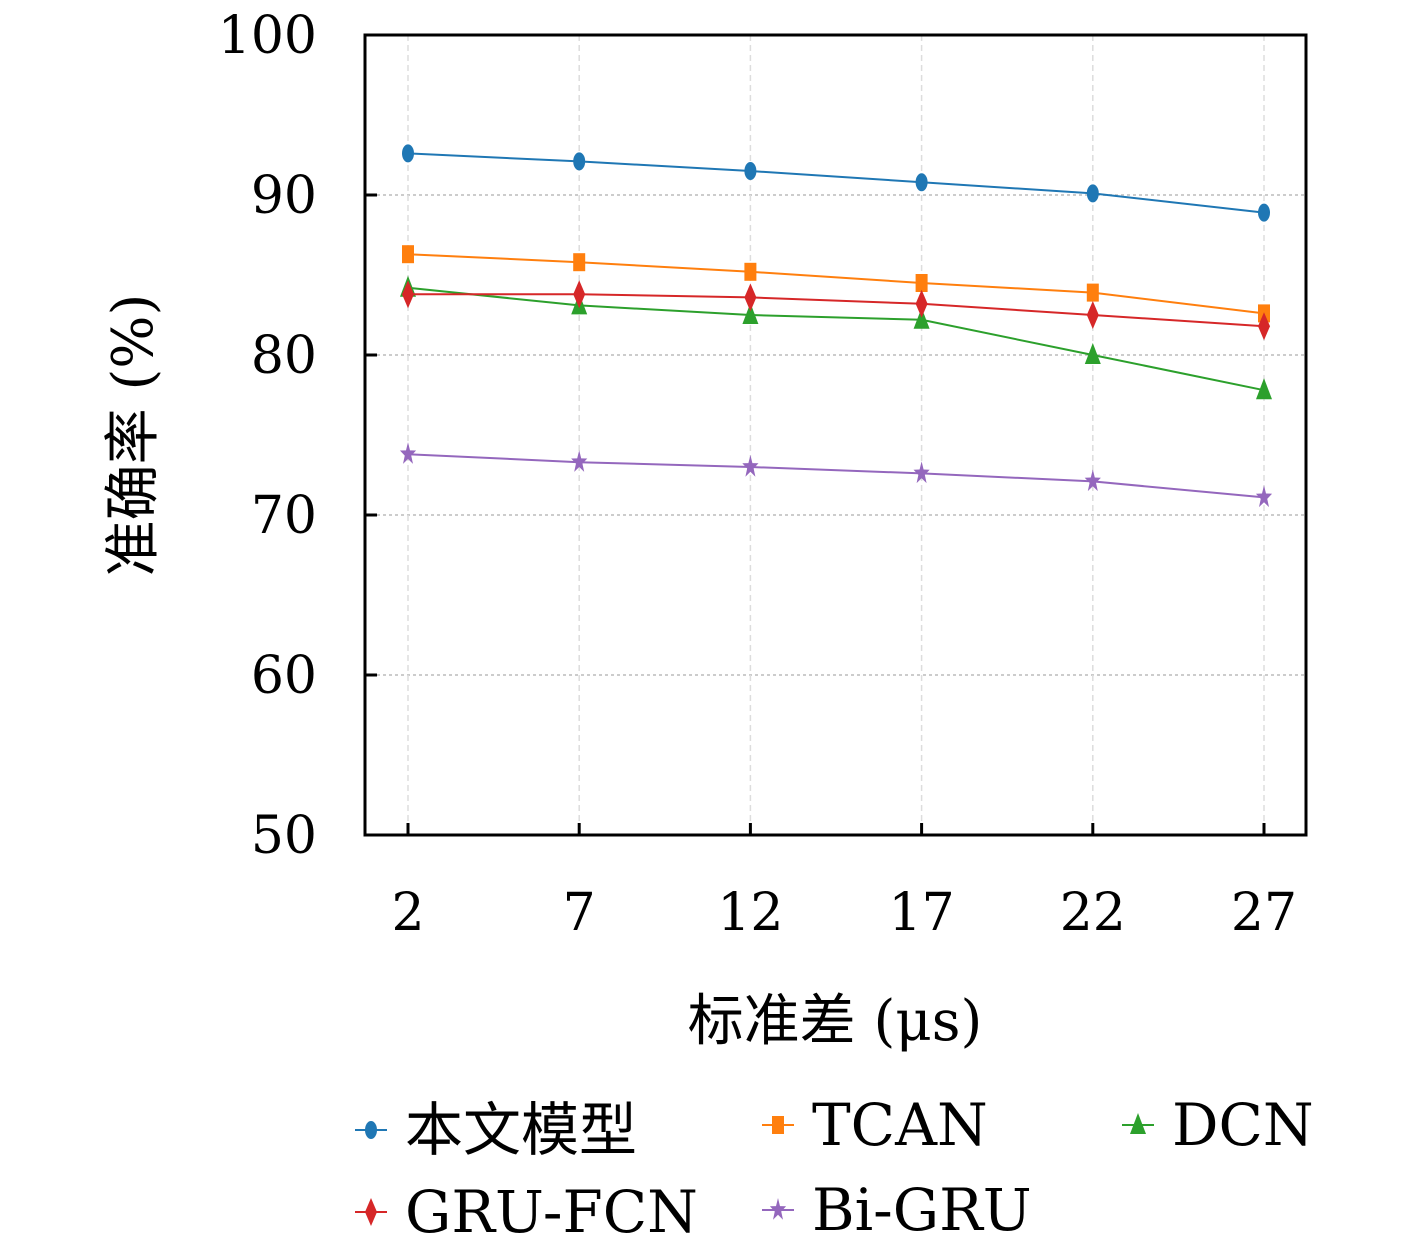  What do you see at coordinates (284, 196) in the screenshot?
I see `y-tick-label: 90` at bounding box center [284, 196].